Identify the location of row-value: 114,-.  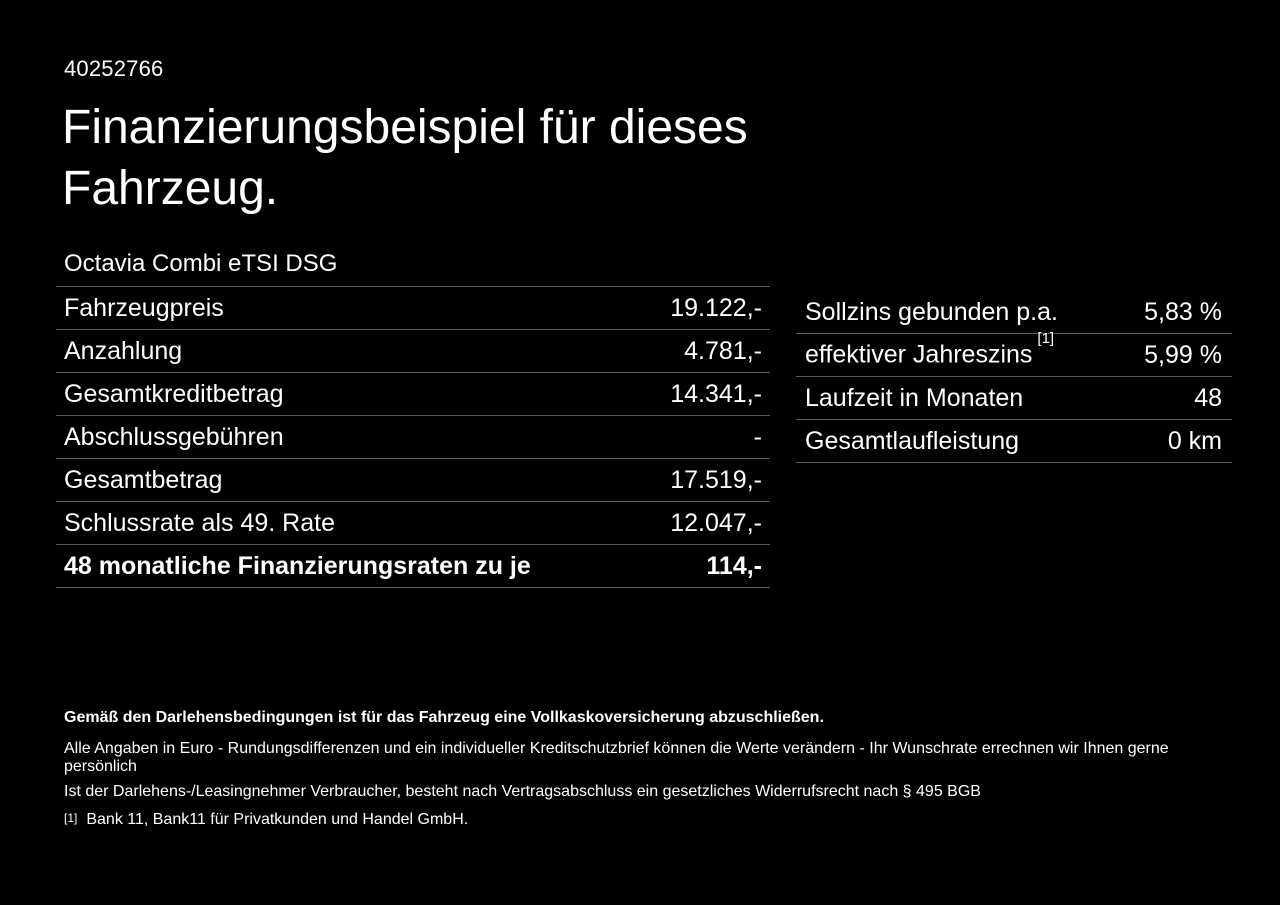
(734, 565).